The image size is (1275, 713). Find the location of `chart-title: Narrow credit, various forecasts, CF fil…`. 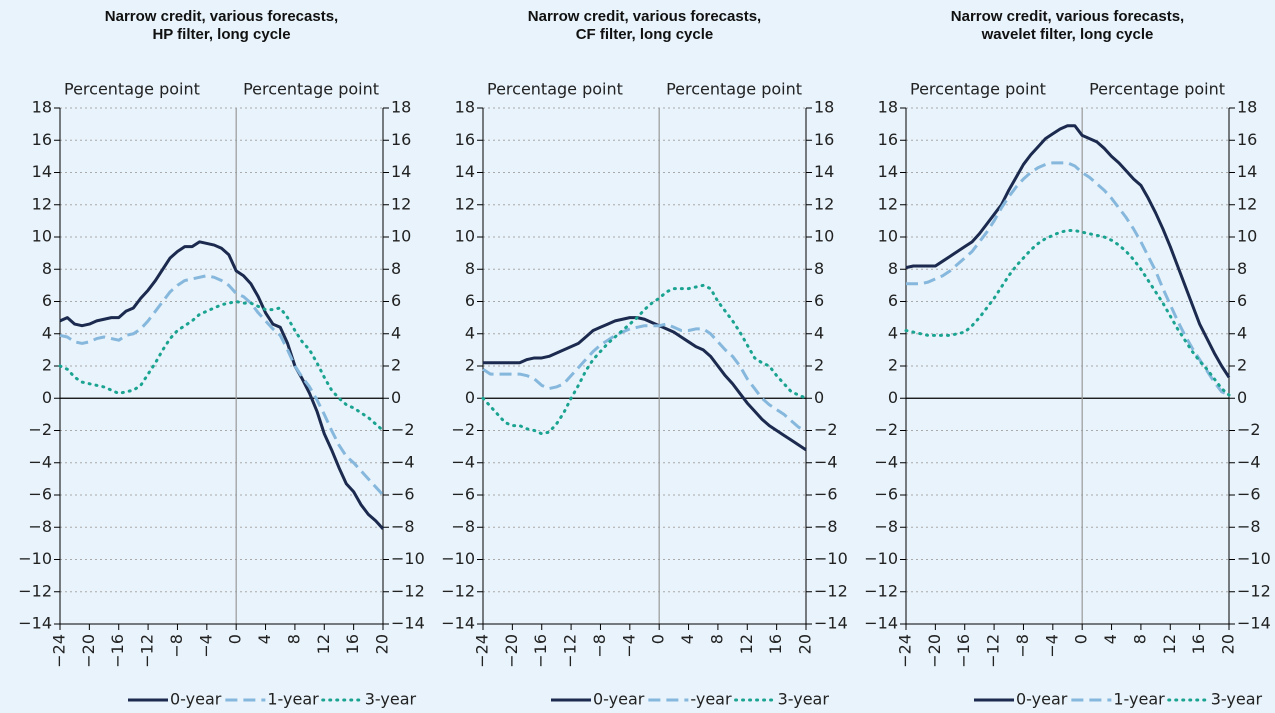

chart-title: Narrow credit, various forecasts, CF fil… is located at coordinates (644, 25).